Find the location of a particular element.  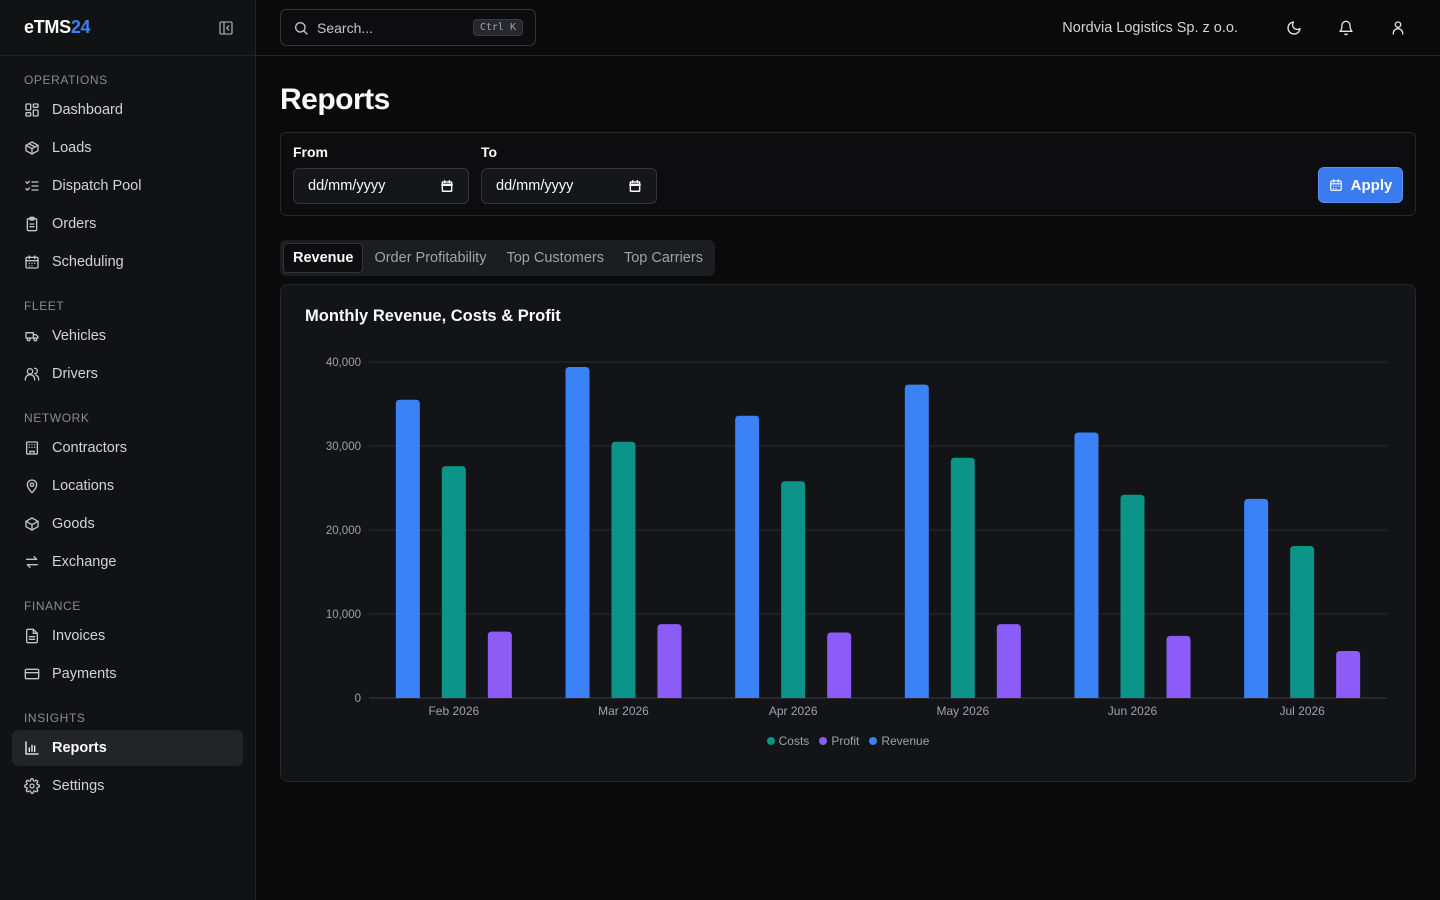

page-title: Reports is located at coordinates (335, 99).